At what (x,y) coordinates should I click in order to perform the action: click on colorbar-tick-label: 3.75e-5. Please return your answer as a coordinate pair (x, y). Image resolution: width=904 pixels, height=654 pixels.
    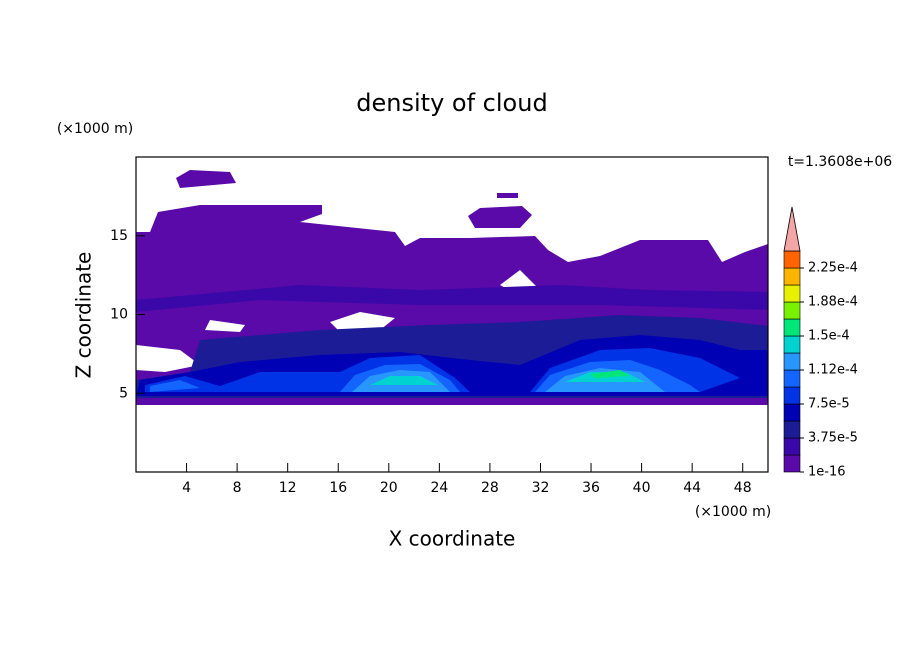
    Looking at the image, I should click on (833, 438).